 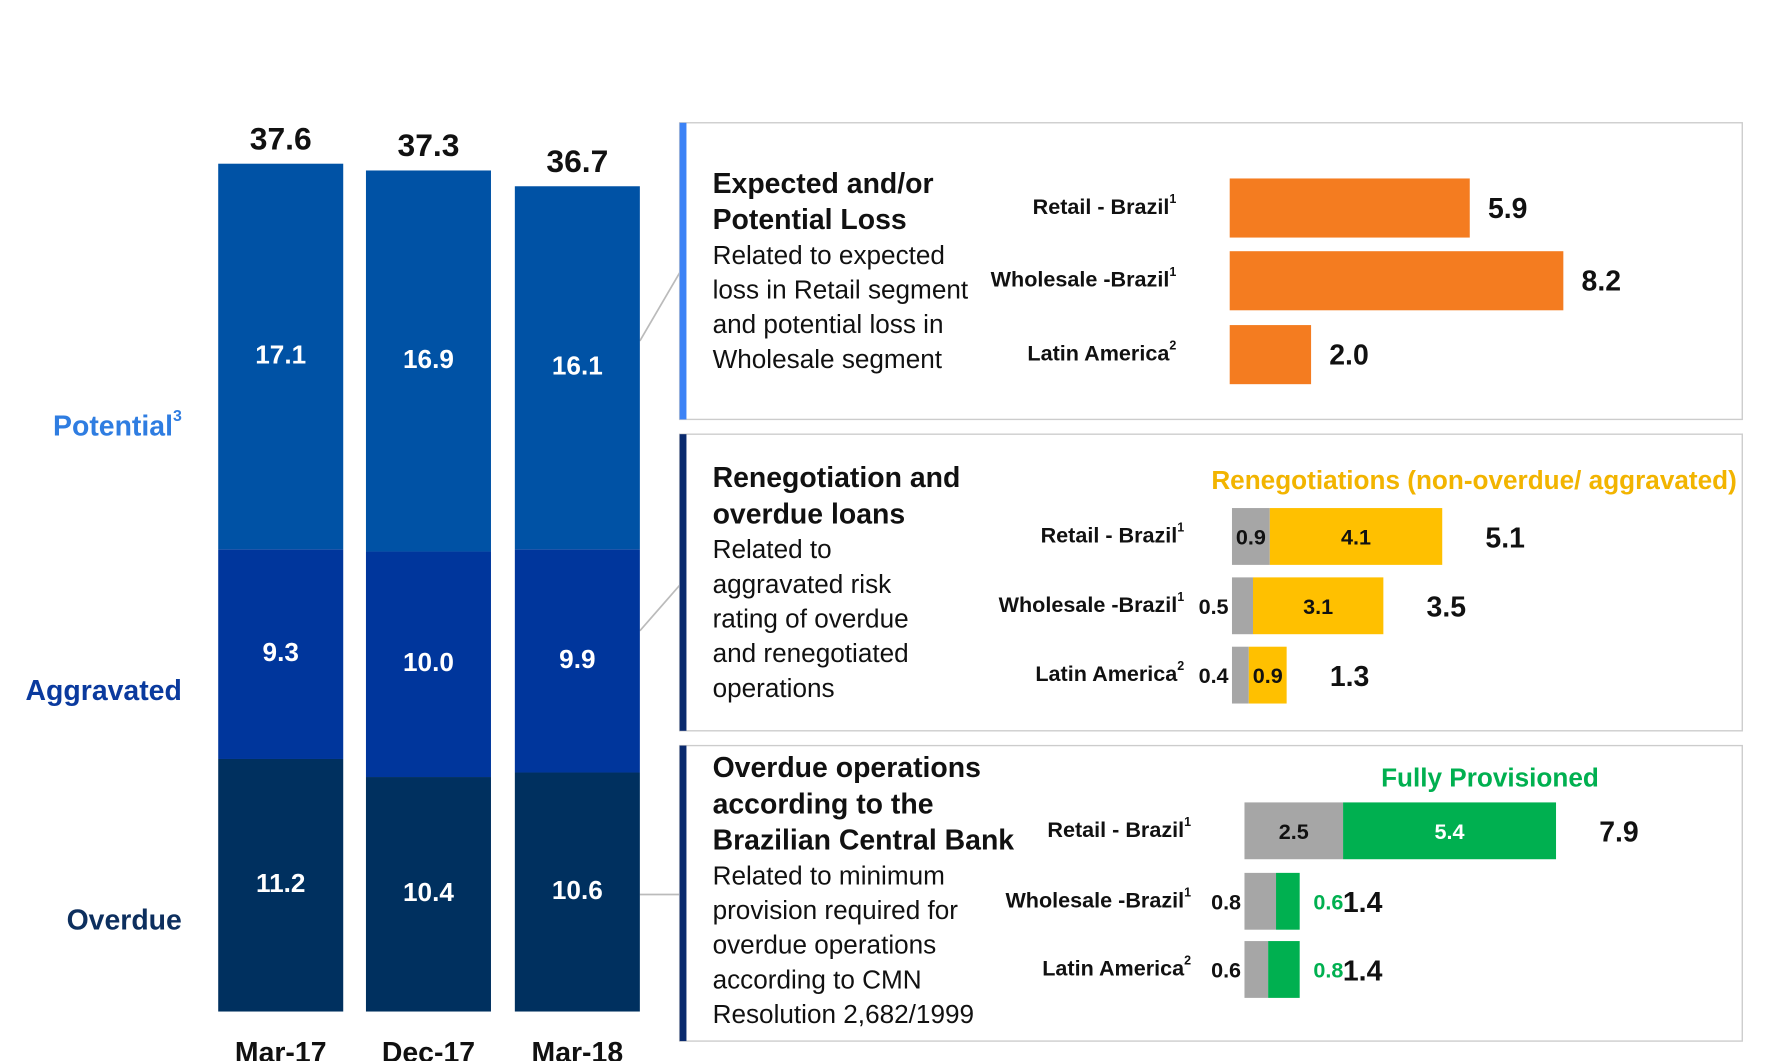 I want to click on value-label: 9.9, so click(x=577, y=659).